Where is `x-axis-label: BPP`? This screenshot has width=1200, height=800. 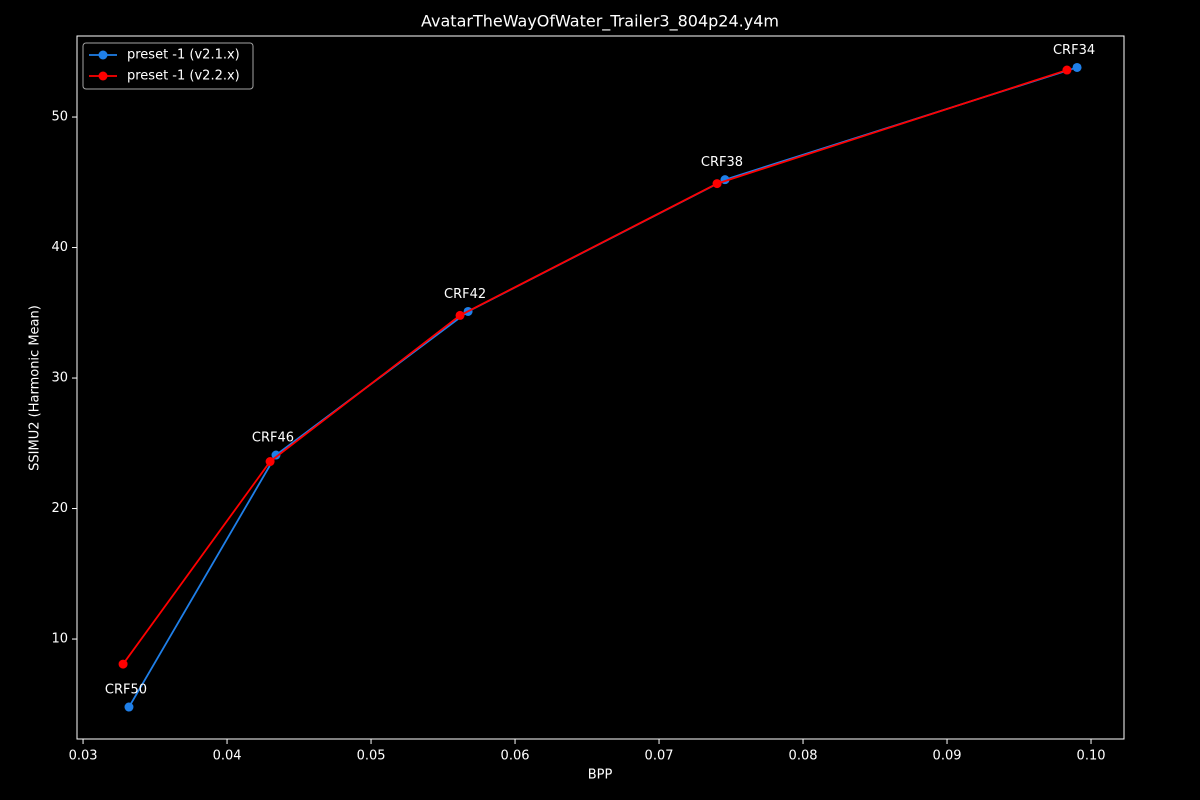
x-axis-label: BPP is located at coordinates (600, 775).